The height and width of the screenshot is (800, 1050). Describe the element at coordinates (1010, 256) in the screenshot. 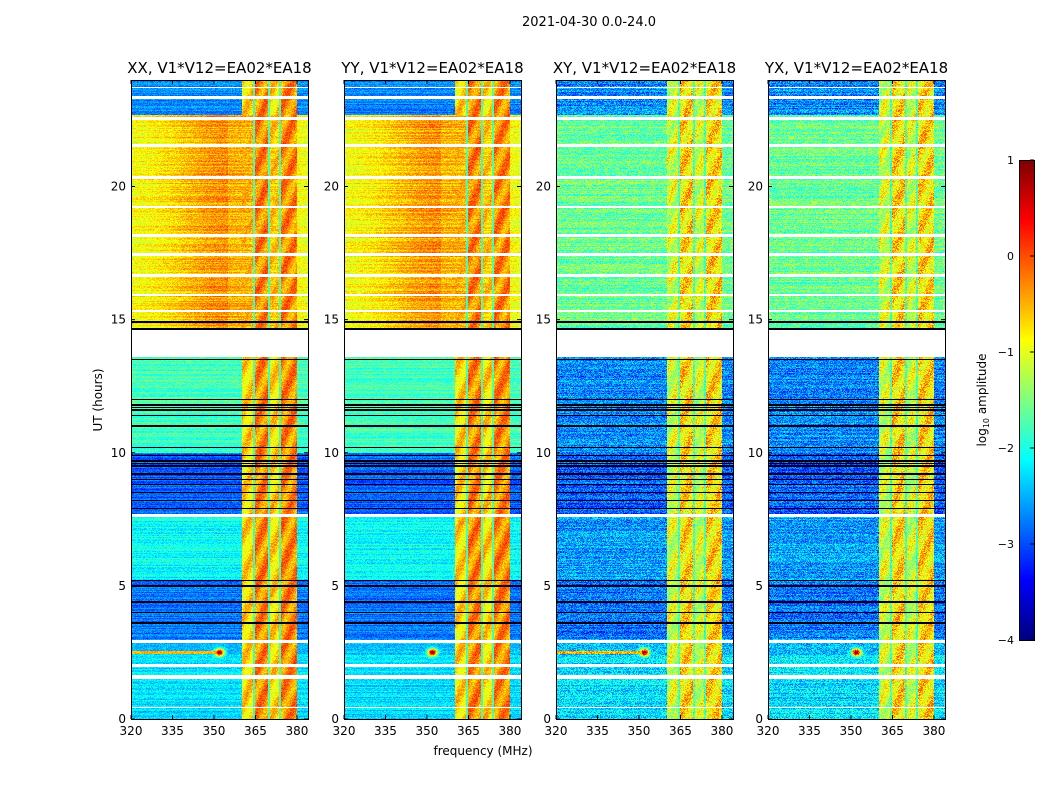

I see `colorbar-tick-label: 0` at that location.